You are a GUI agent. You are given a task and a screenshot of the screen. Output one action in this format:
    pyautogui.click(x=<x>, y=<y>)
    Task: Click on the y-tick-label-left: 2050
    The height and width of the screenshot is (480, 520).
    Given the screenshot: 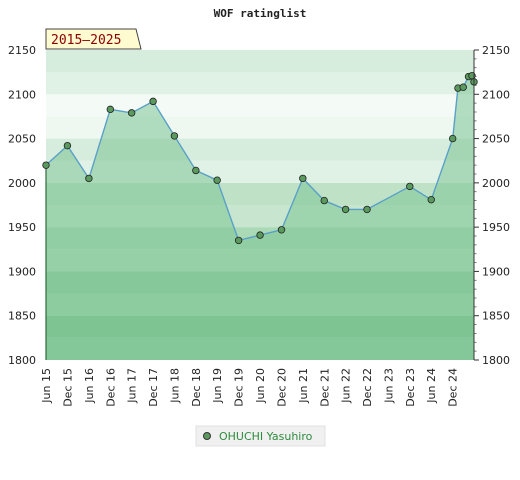 What is the action you would take?
    pyautogui.click(x=22, y=139)
    